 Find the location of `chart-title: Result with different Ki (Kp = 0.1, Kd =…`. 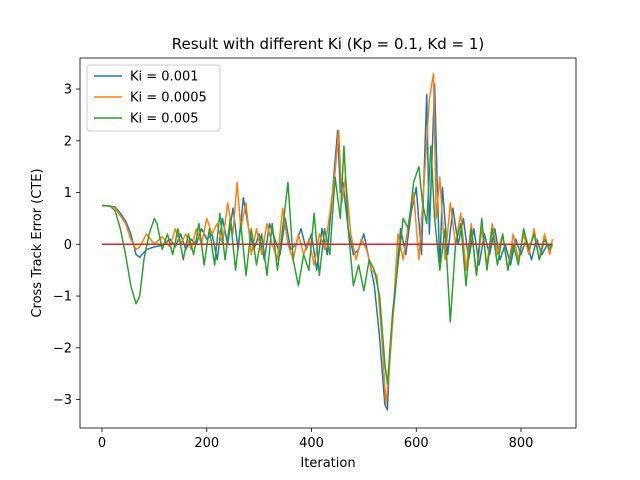

chart-title: Result with different Ki (Kp = 0.1, Kd =… is located at coordinates (328, 44).